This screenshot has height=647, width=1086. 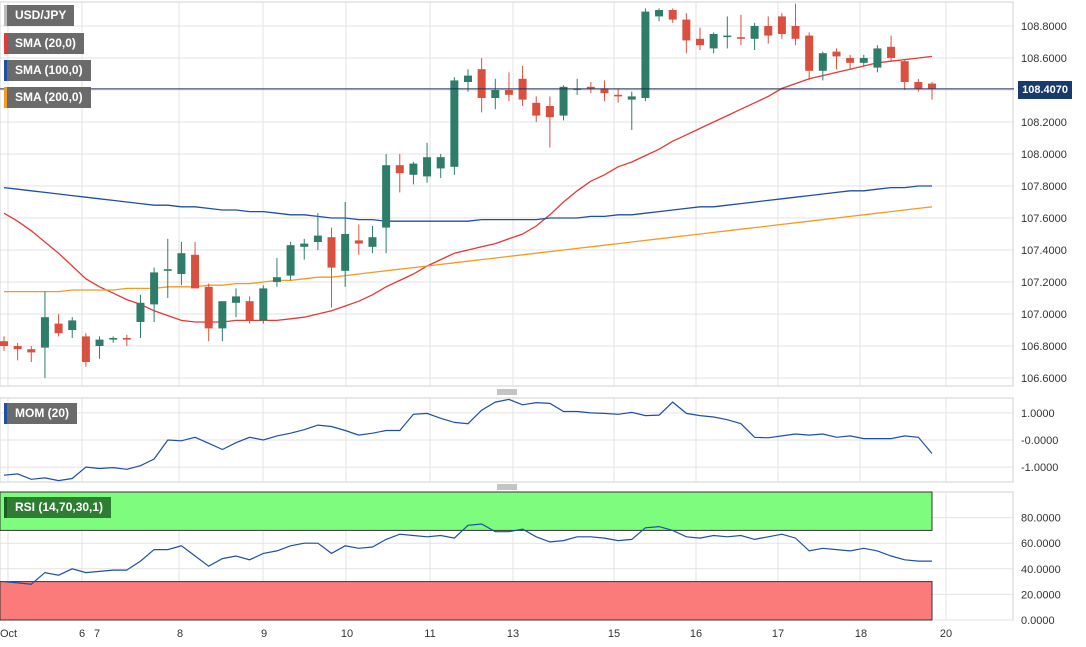 I want to click on x-tick-label: 18, so click(x=861, y=634).